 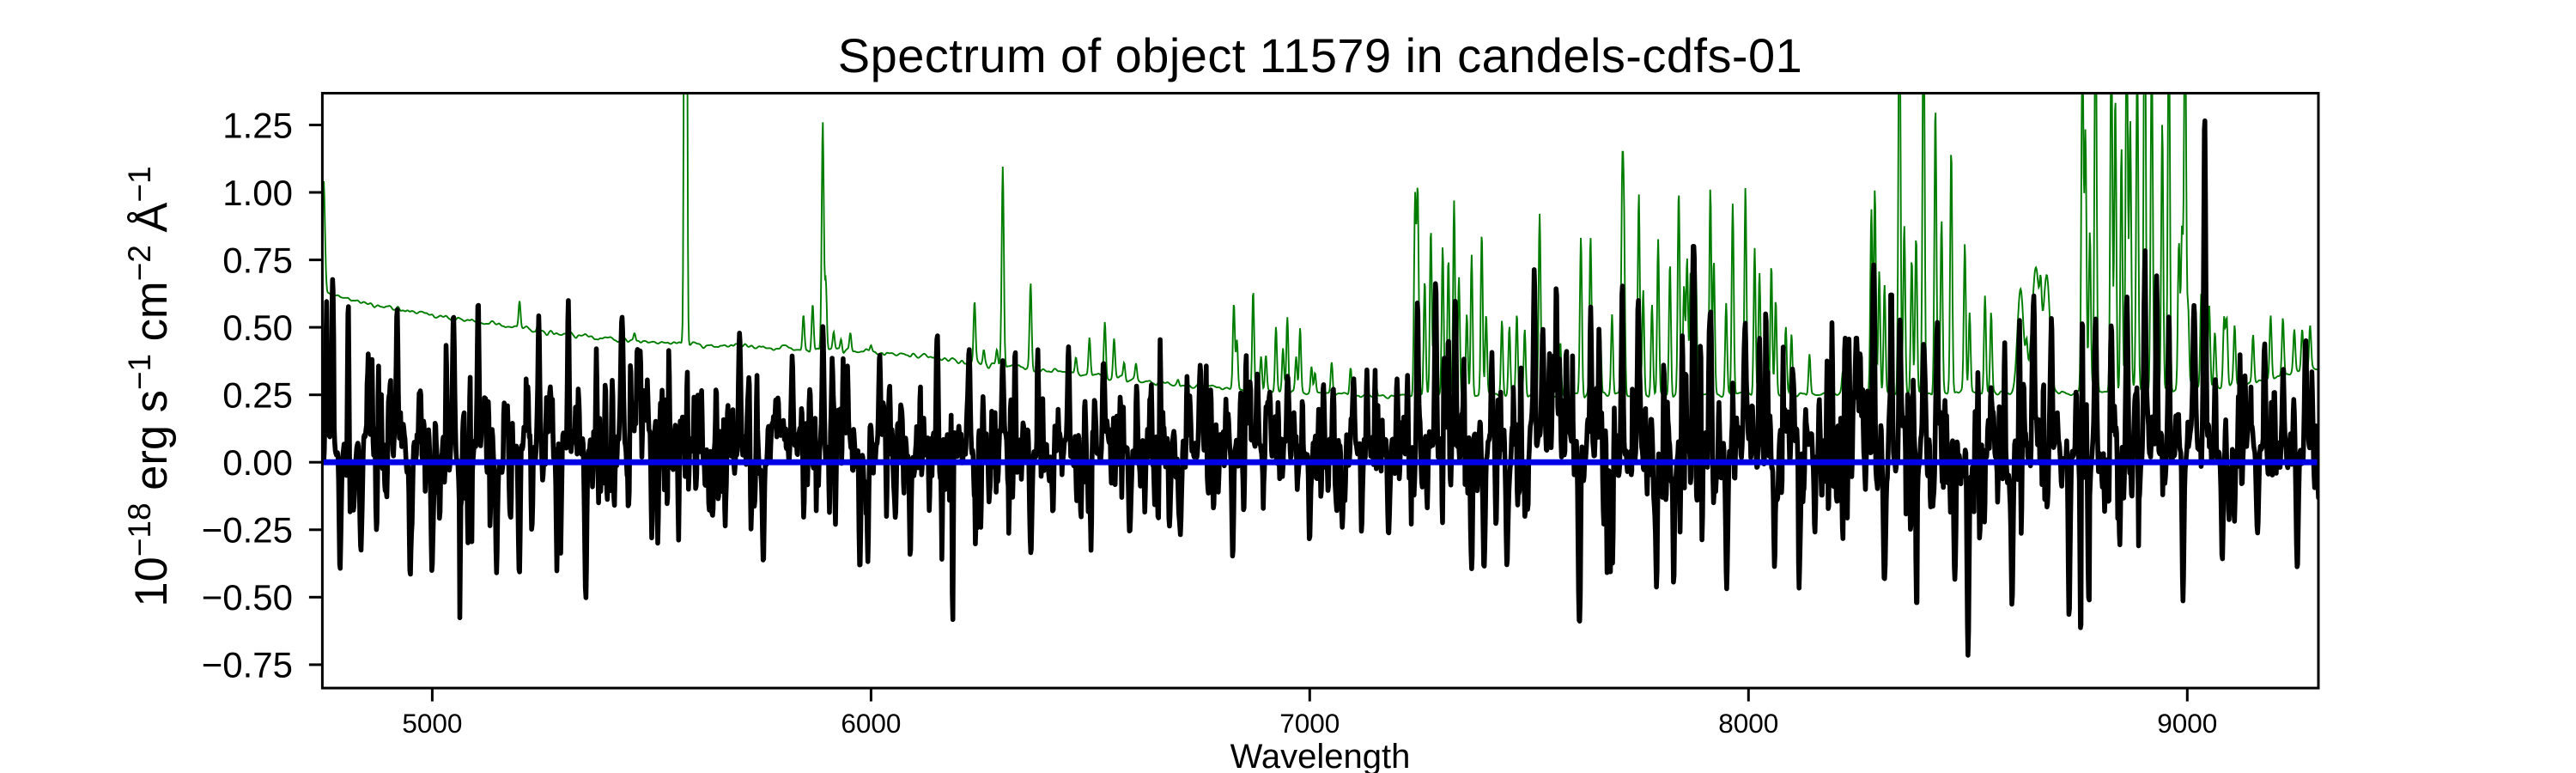 What do you see at coordinates (1320, 755) in the screenshot?
I see `svg-text: Wavelength` at bounding box center [1320, 755].